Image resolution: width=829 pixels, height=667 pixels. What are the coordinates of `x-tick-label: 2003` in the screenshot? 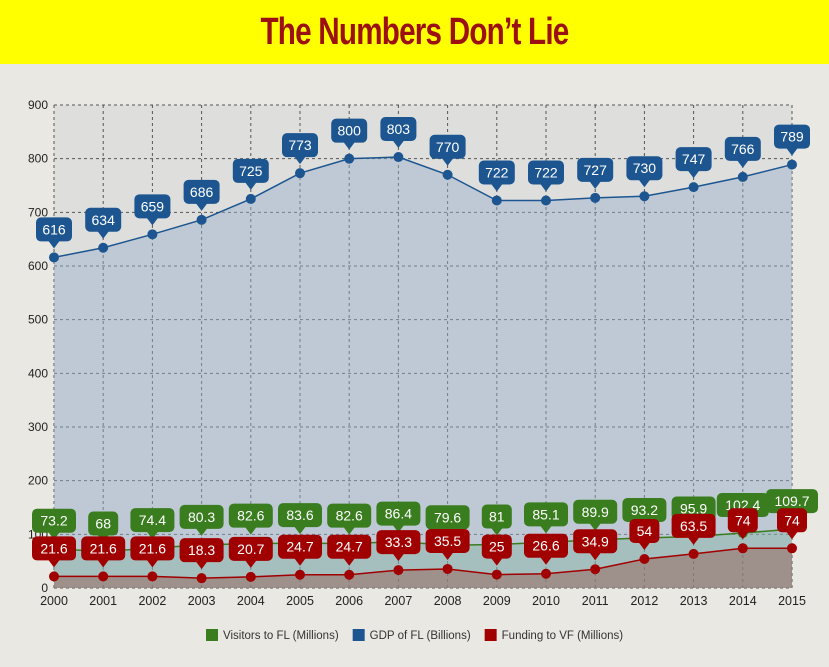 It's located at (202, 601).